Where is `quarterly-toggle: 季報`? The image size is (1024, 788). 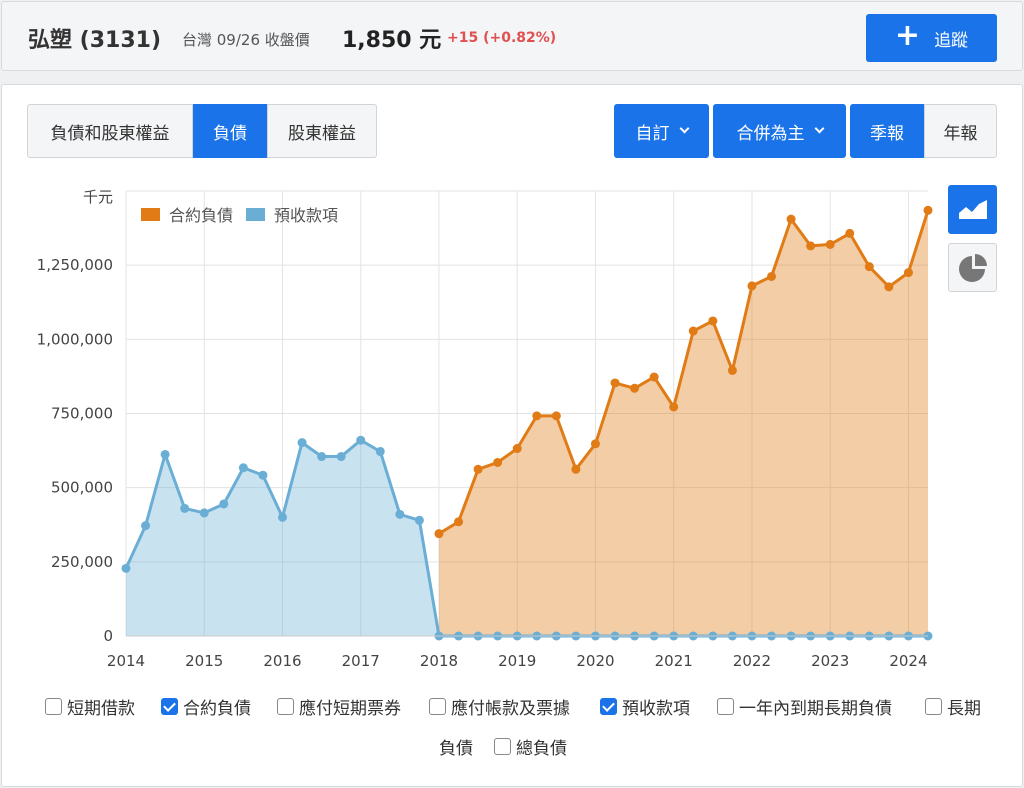 quarterly-toggle: 季報 is located at coordinates (887, 131).